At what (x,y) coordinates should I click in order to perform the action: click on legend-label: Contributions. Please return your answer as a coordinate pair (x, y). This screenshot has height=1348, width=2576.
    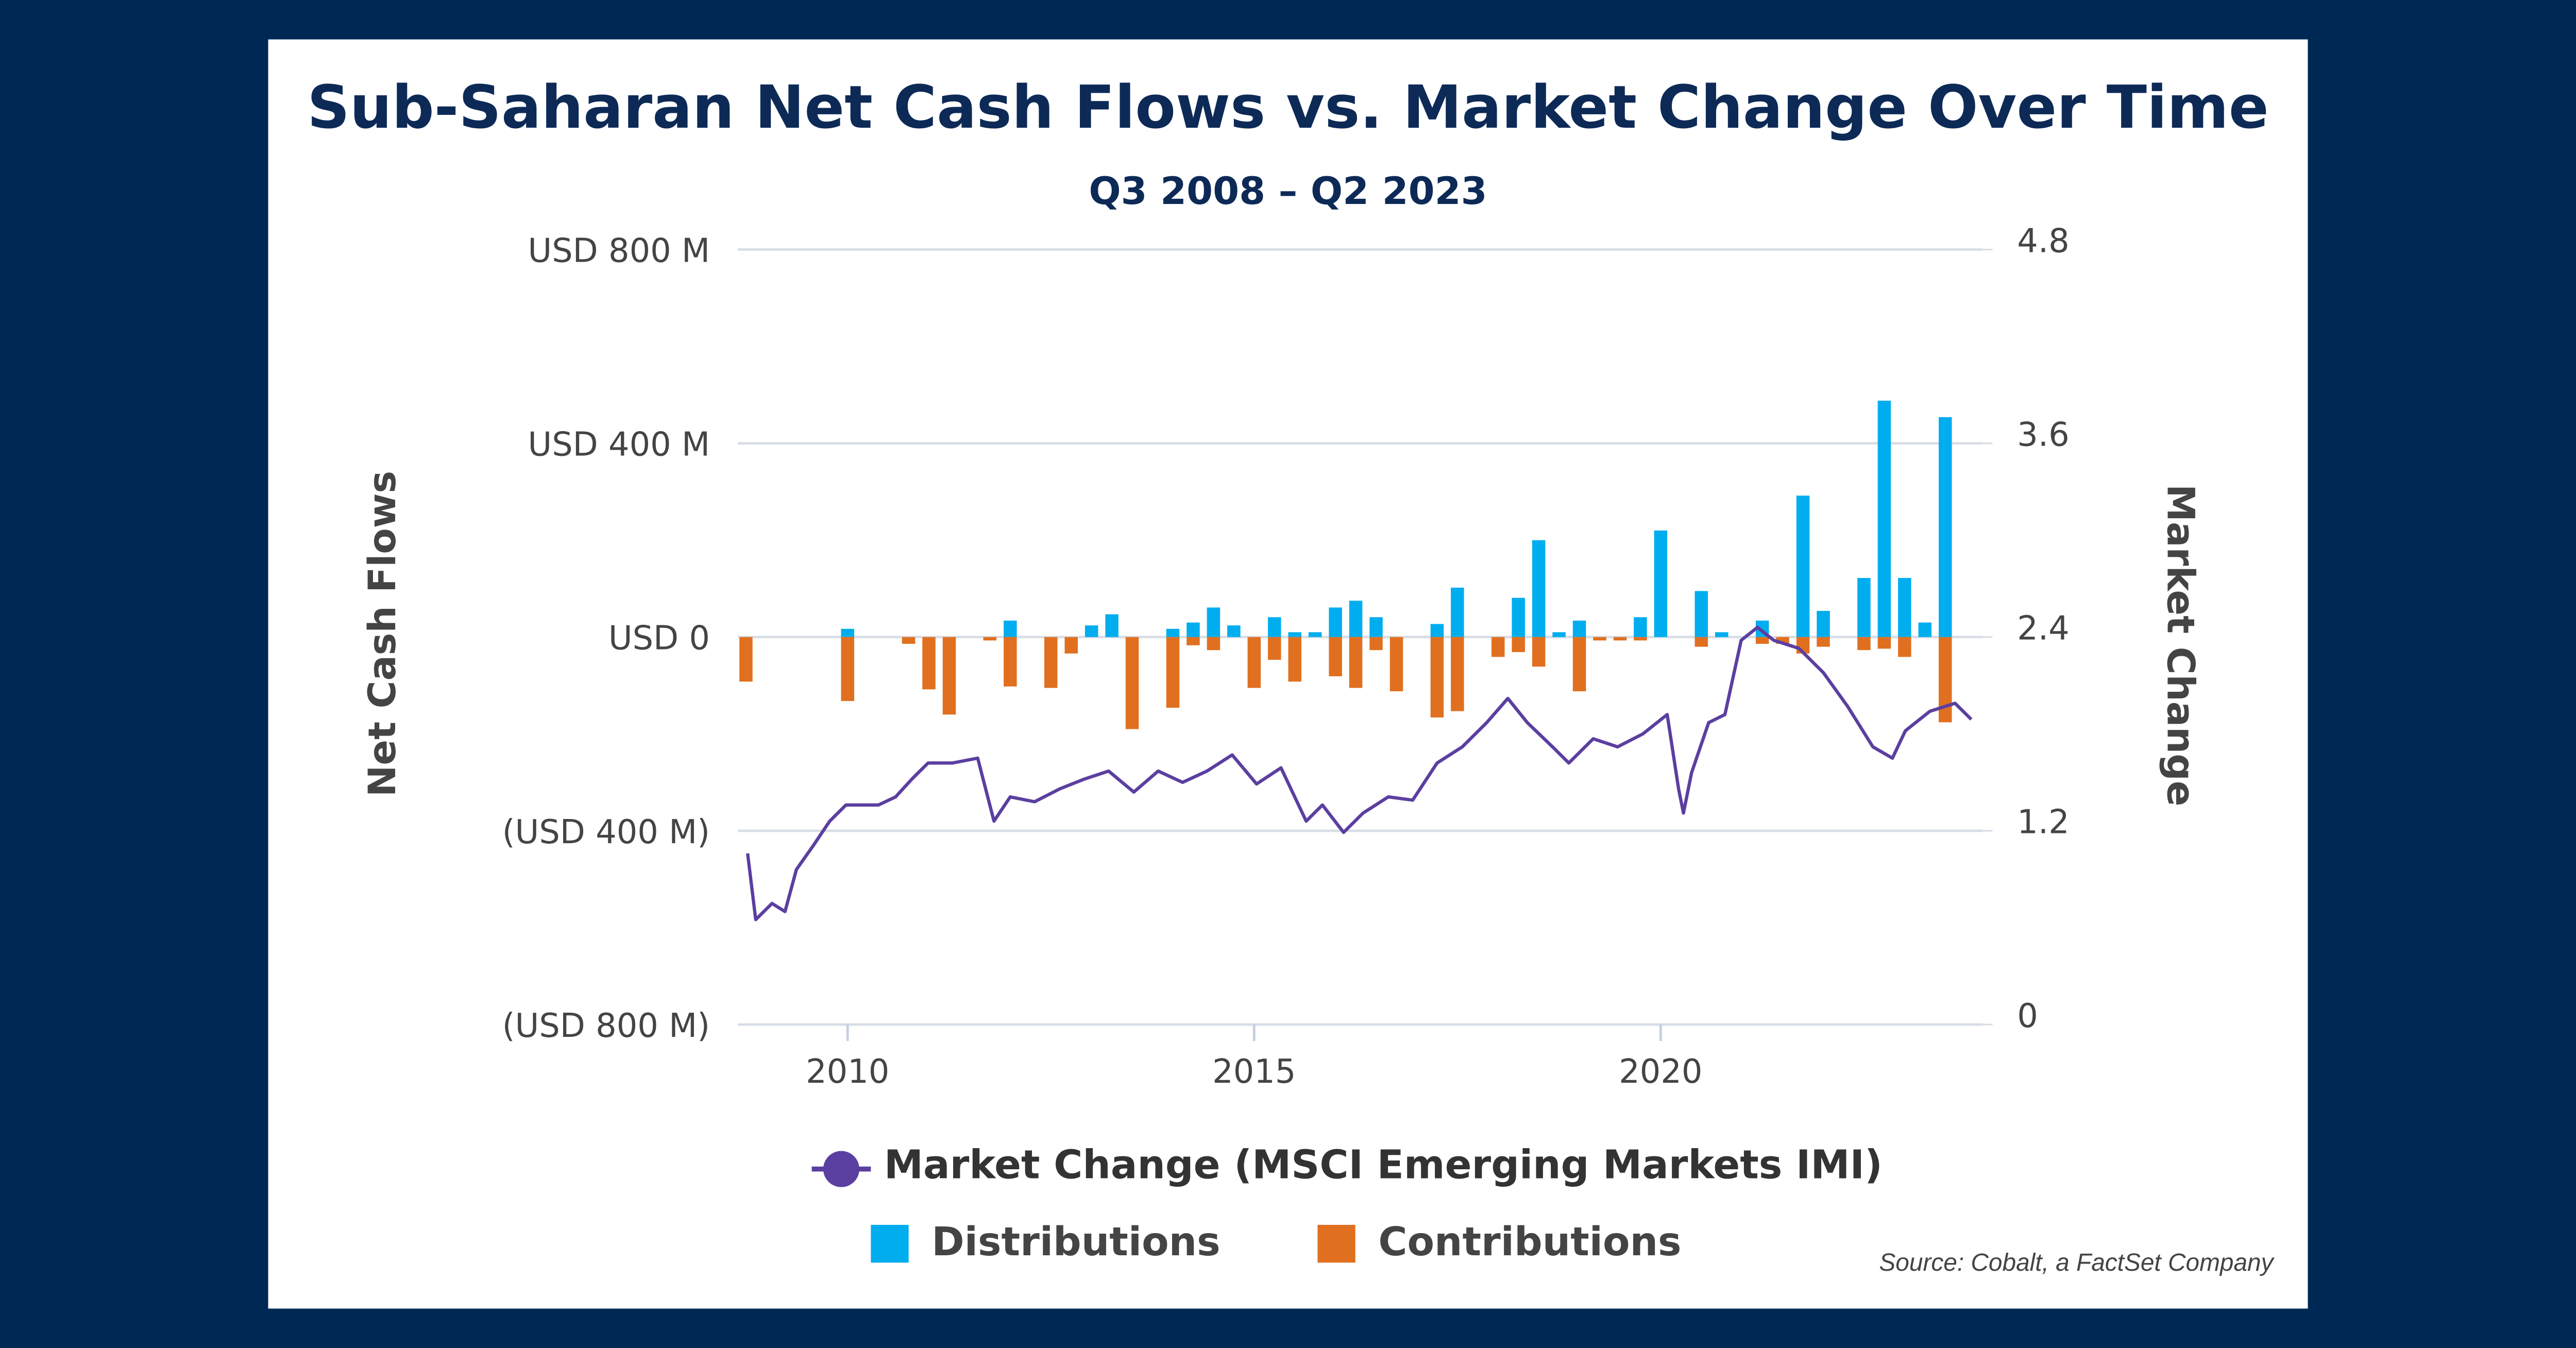
    Looking at the image, I should click on (1529, 1242).